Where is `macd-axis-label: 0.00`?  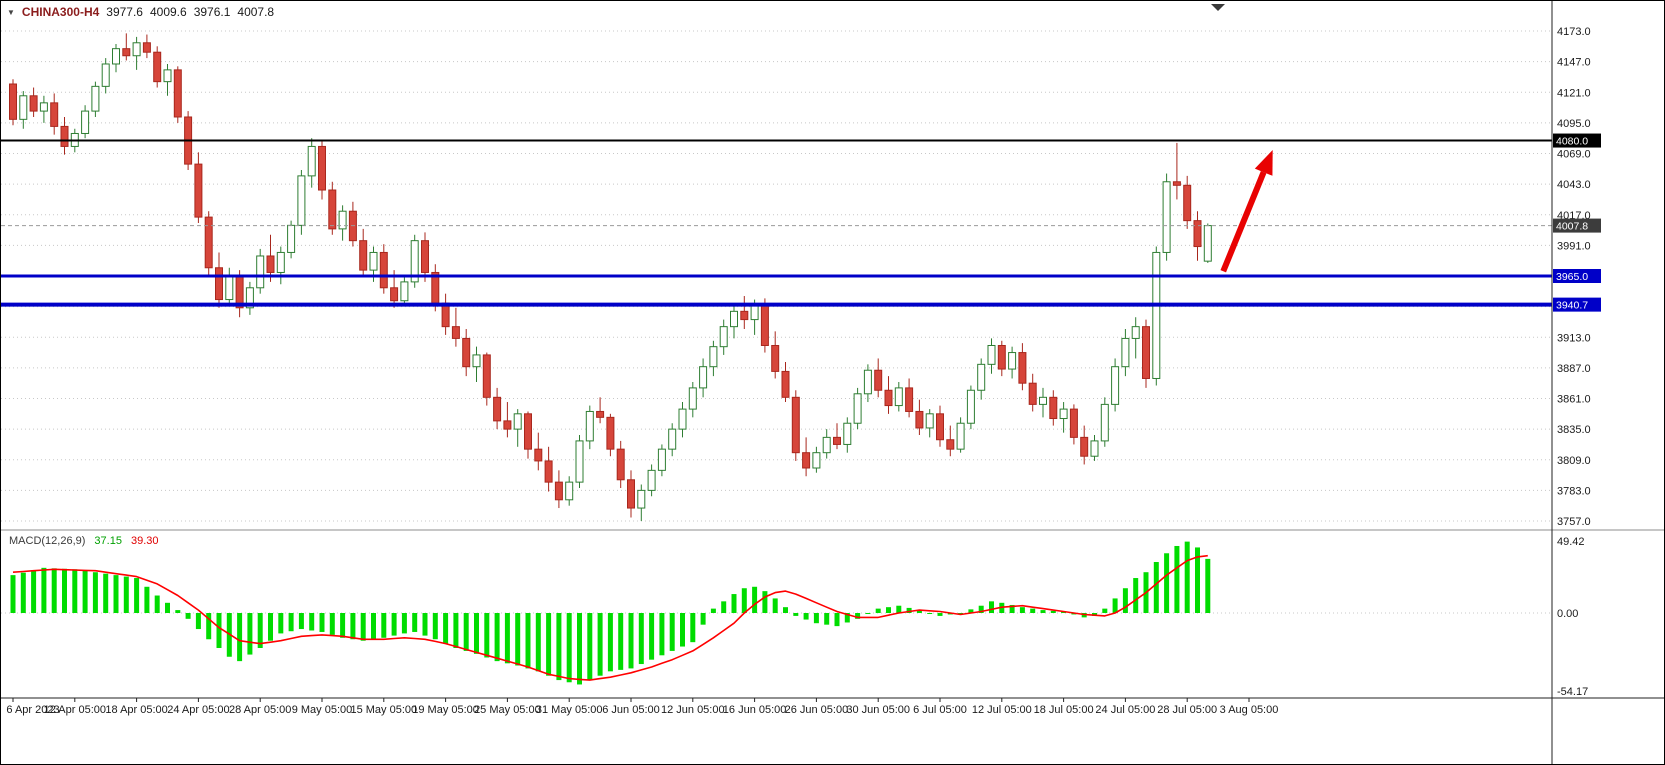 macd-axis-label: 0.00 is located at coordinates (1567, 614).